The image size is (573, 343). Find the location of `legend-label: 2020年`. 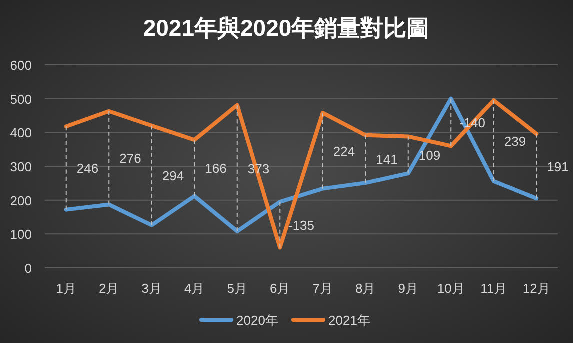

legend-label: 2020年 is located at coordinates (257, 320).